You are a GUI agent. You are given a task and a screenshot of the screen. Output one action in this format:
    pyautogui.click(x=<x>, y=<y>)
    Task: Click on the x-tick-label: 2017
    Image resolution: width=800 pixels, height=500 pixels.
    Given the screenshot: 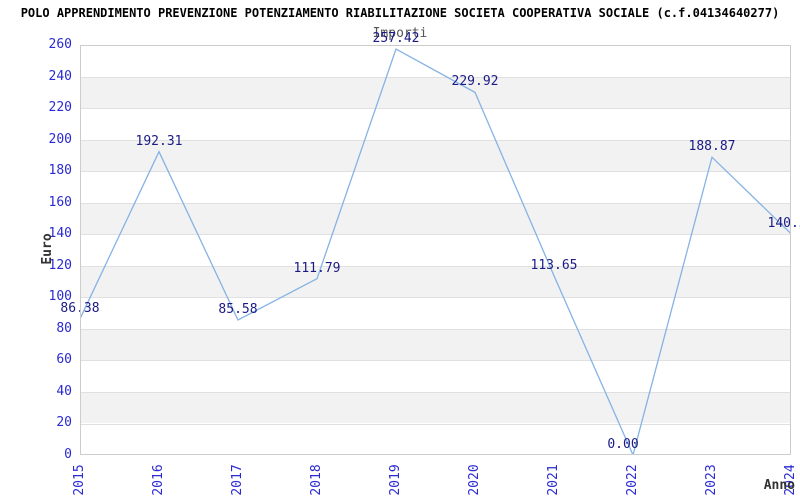 What is the action you would take?
    pyautogui.click(x=237, y=480)
    